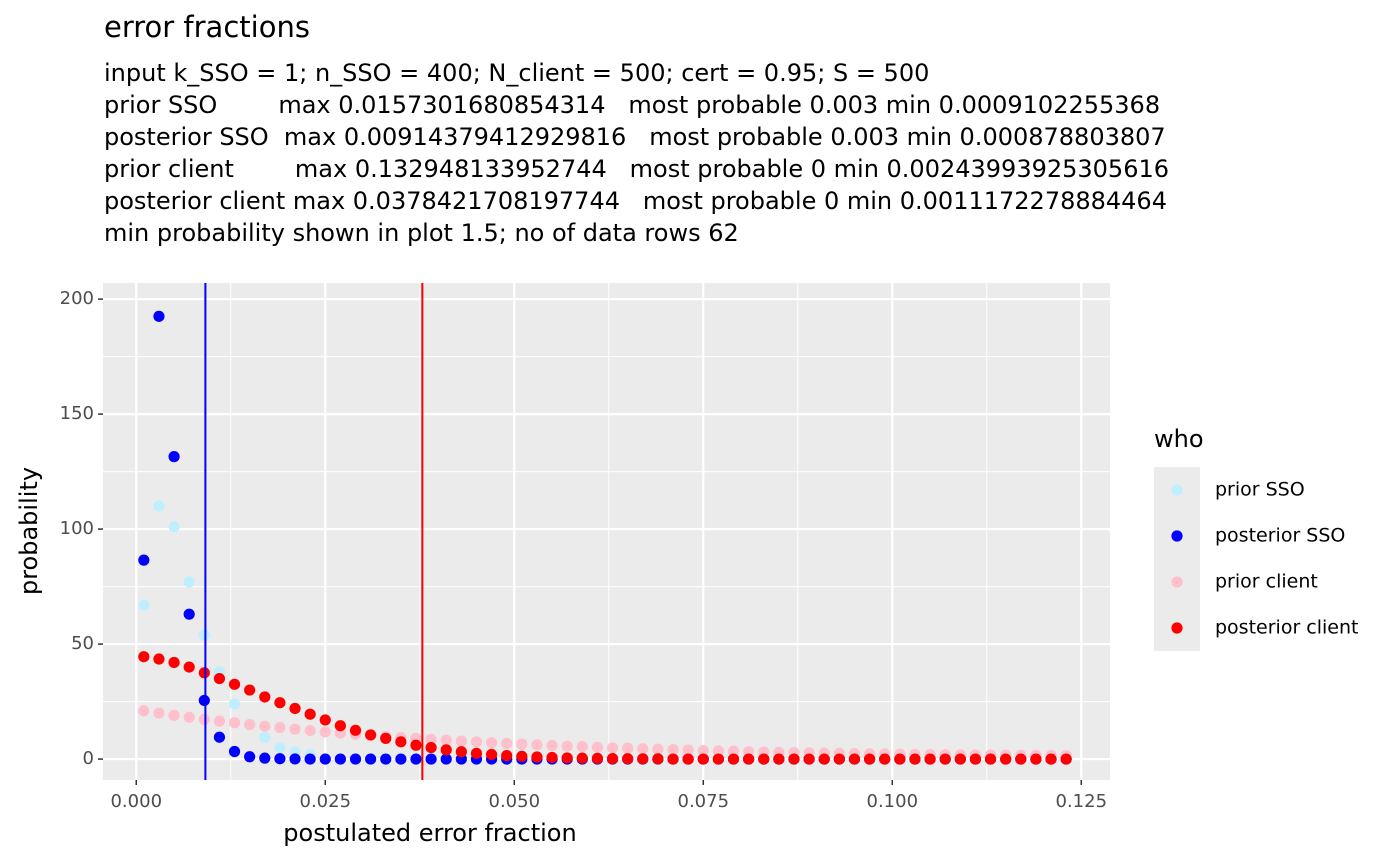 This screenshot has width=1400, height=866. What do you see at coordinates (88, 758) in the screenshot?
I see `y-tick-label: 0` at bounding box center [88, 758].